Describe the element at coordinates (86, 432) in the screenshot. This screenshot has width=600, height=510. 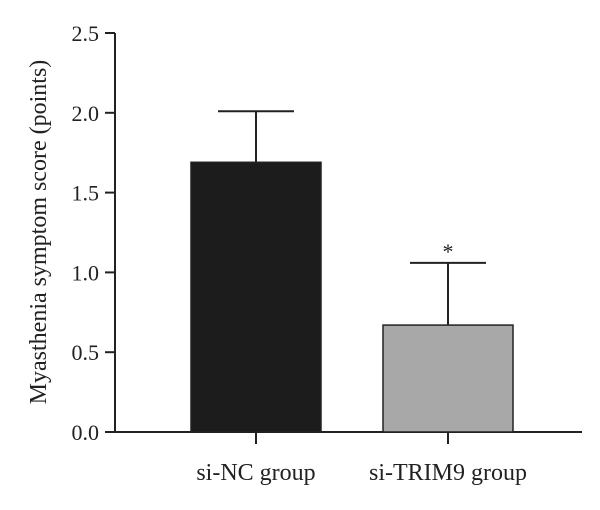
I see `y-tick-label: 0.0` at that location.